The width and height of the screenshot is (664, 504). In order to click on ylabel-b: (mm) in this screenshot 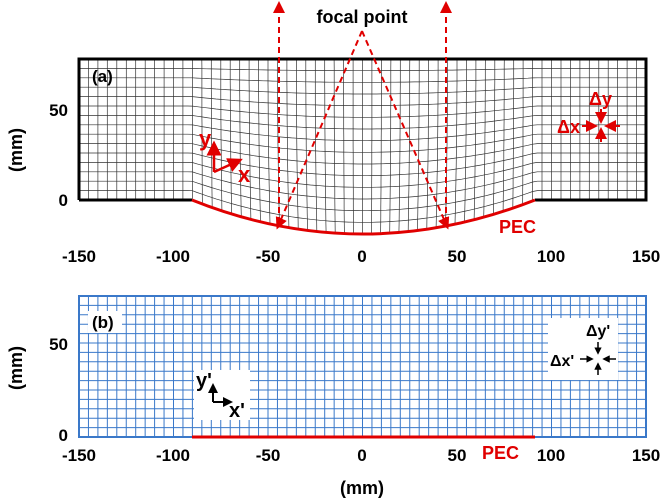, I will do `click(16, 368)`.